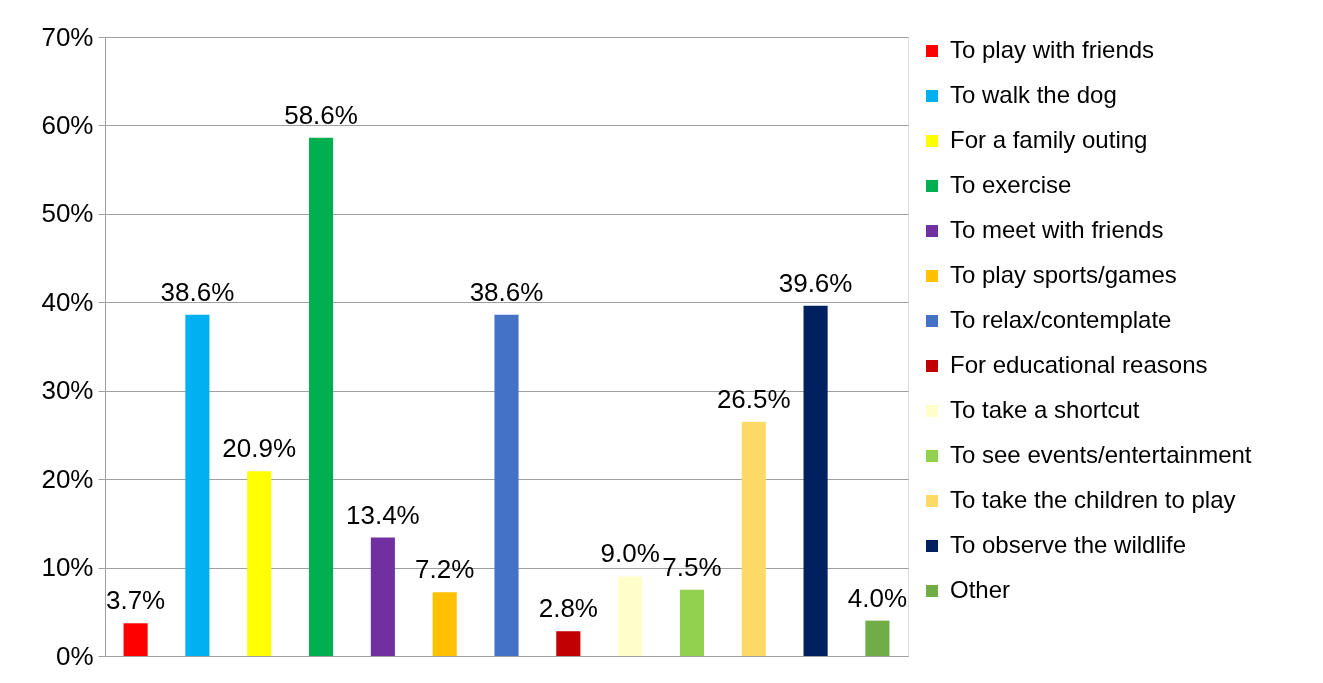 The height and width of the screenshot is (683, 1323). I want to click on y-tick-label: 0%, so click(74, 655).